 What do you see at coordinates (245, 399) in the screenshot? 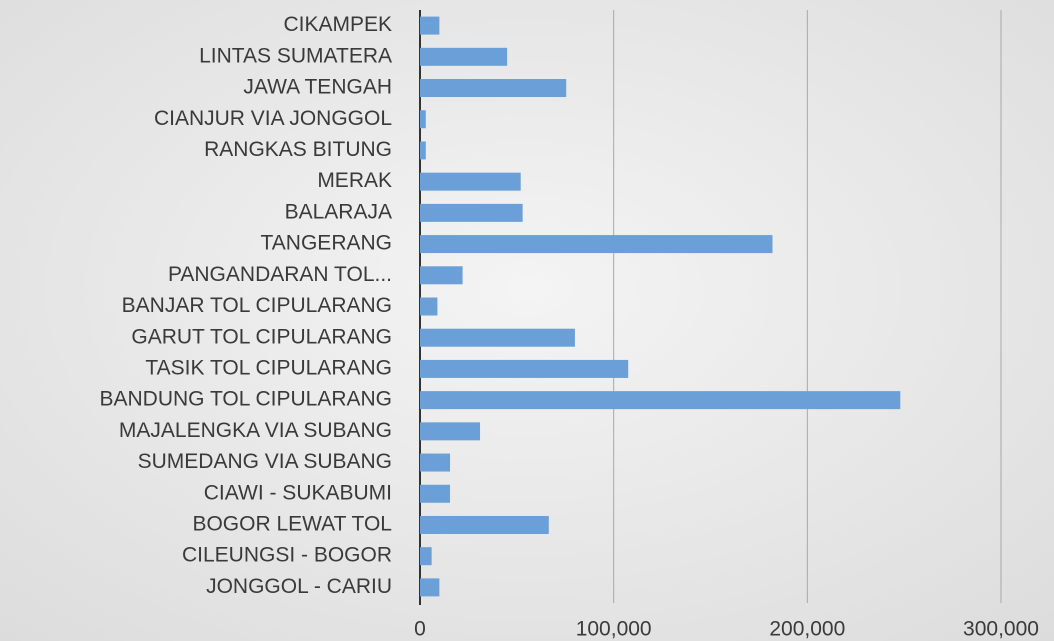
I see `y-tick-label: BANDUNG TOL CIPULARANG` at bounding box center [245, 399].